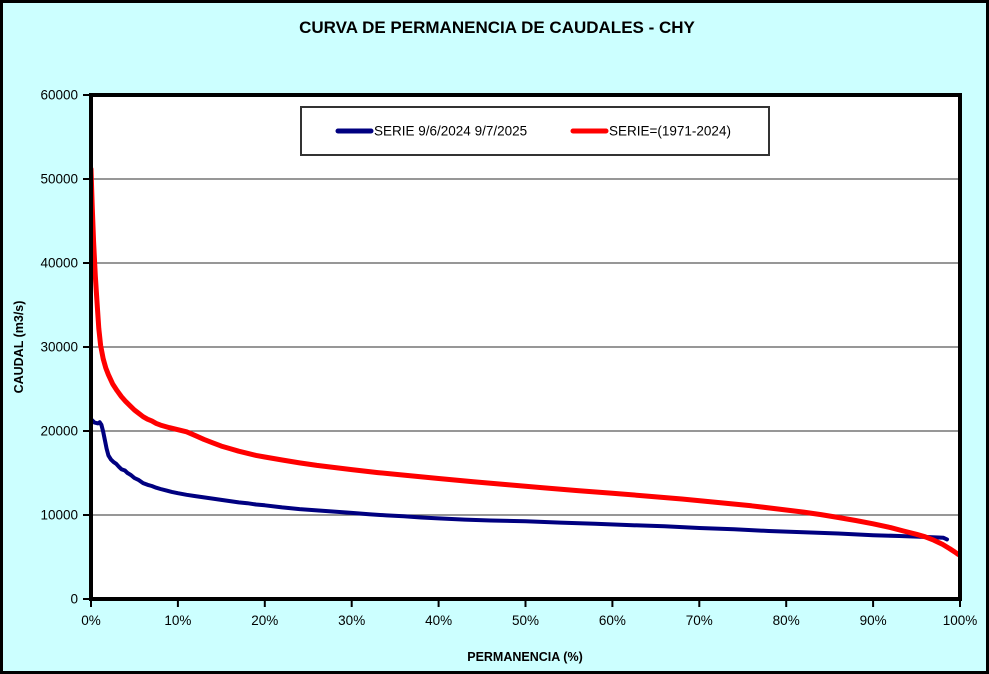 The image size is (989, 674). I want to click on legend-box, so click(535, 131).